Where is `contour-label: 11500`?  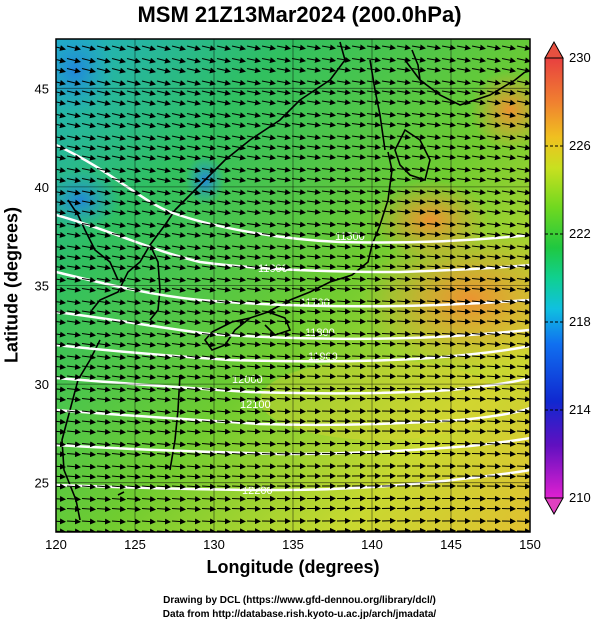
contour-label: 11500 is located at coordinates (350, 237).